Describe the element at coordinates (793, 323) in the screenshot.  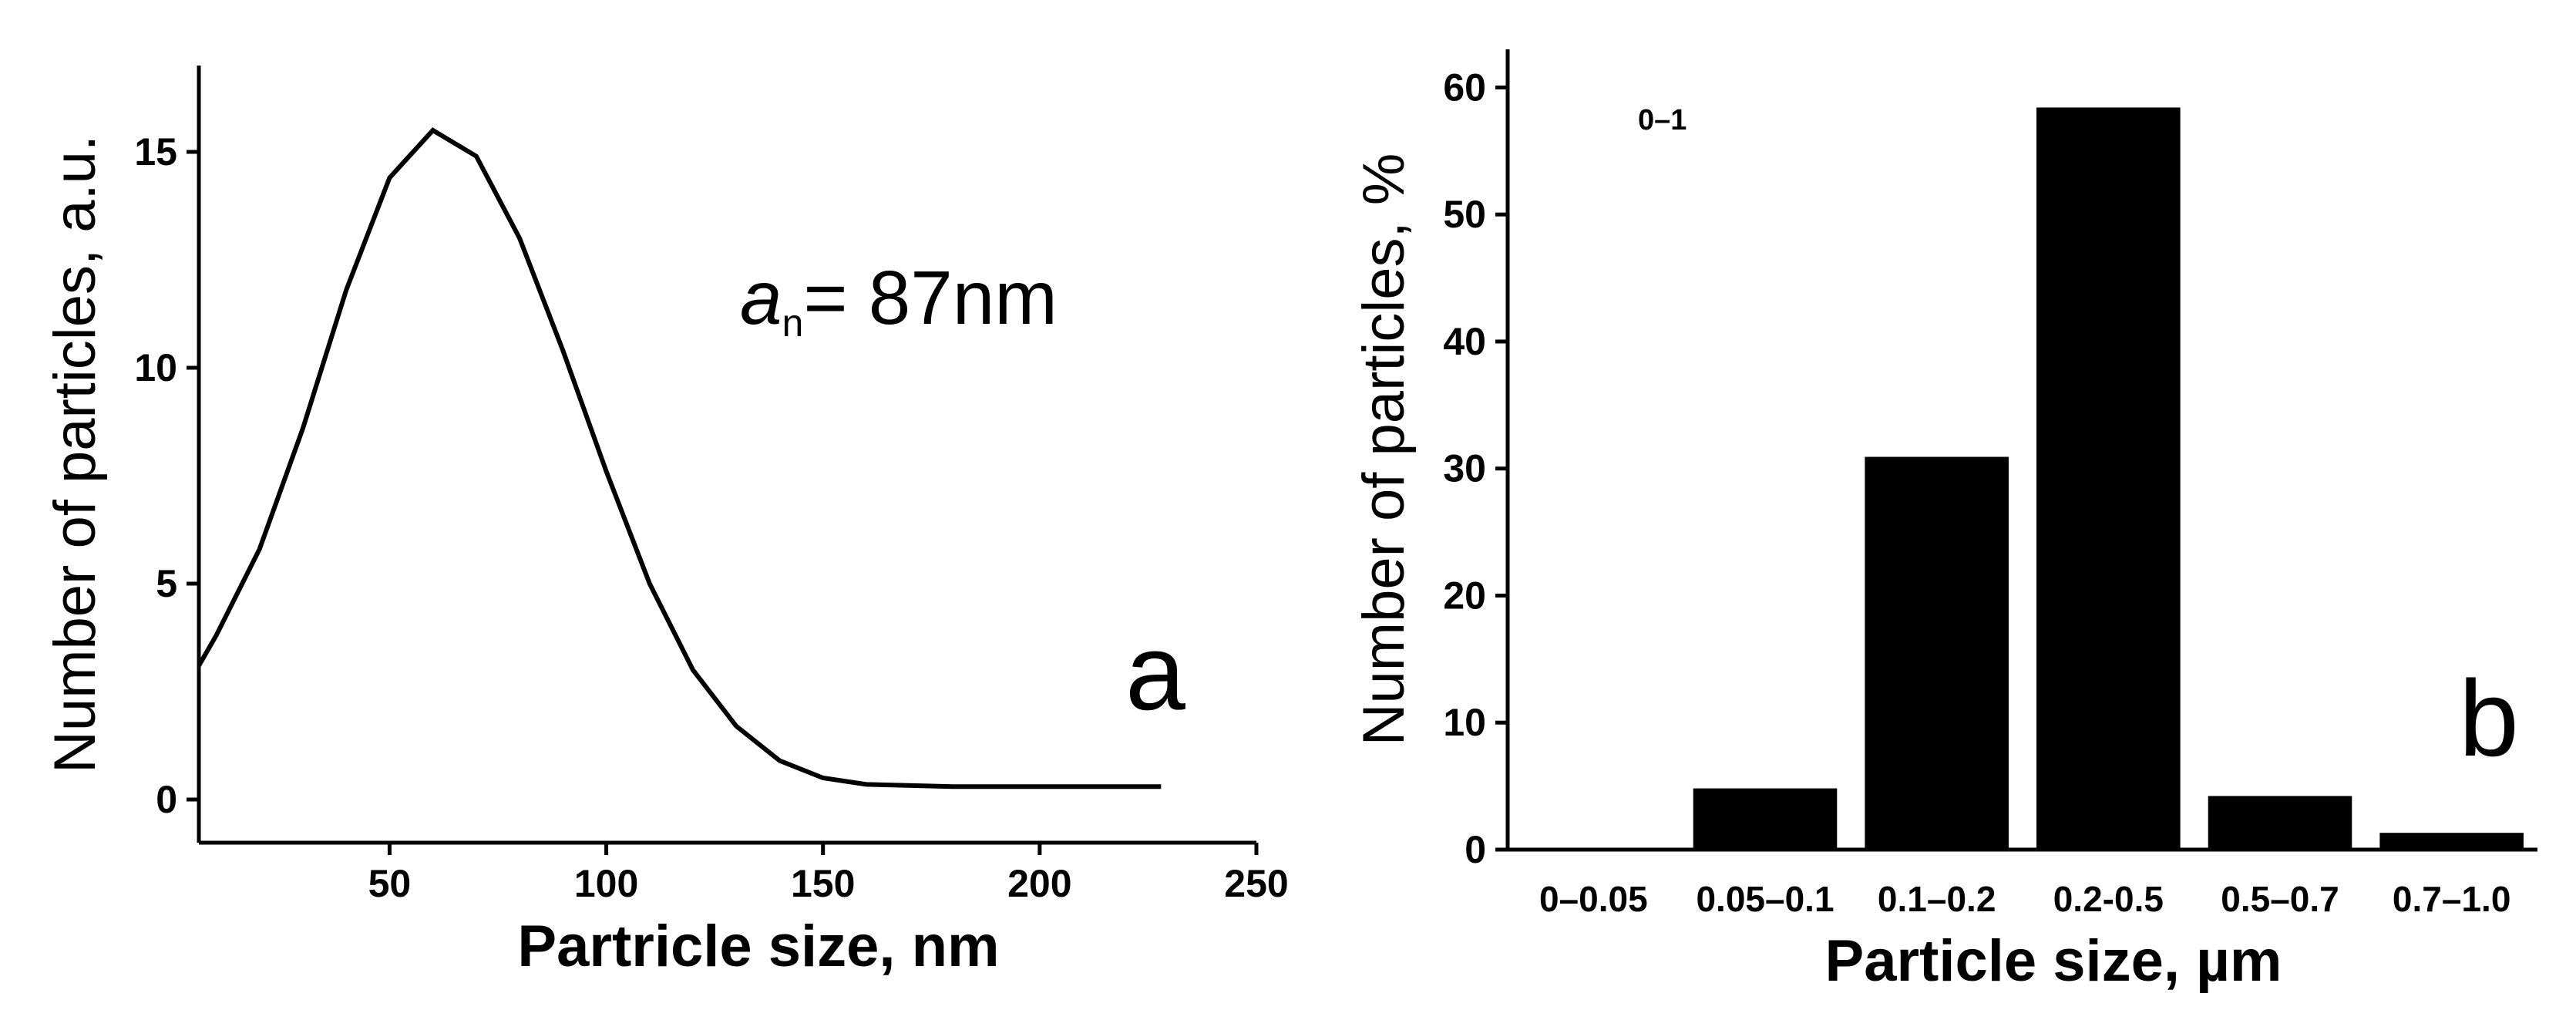
I see `annotation-subscript: n` at that location.